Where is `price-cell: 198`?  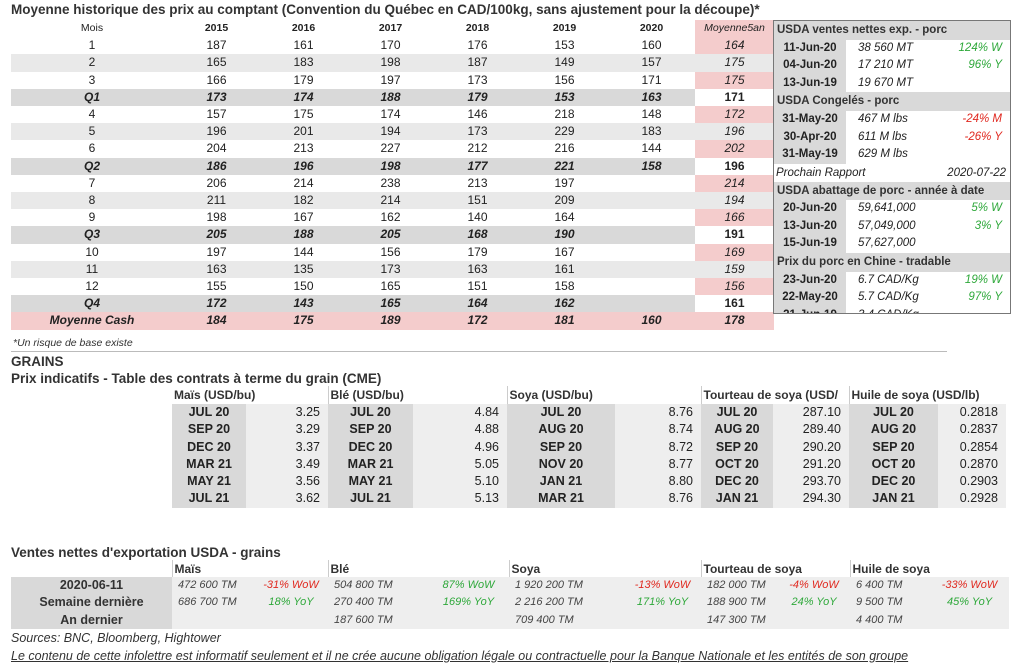
price-cell: 198 is located at coordinates (216, 217).